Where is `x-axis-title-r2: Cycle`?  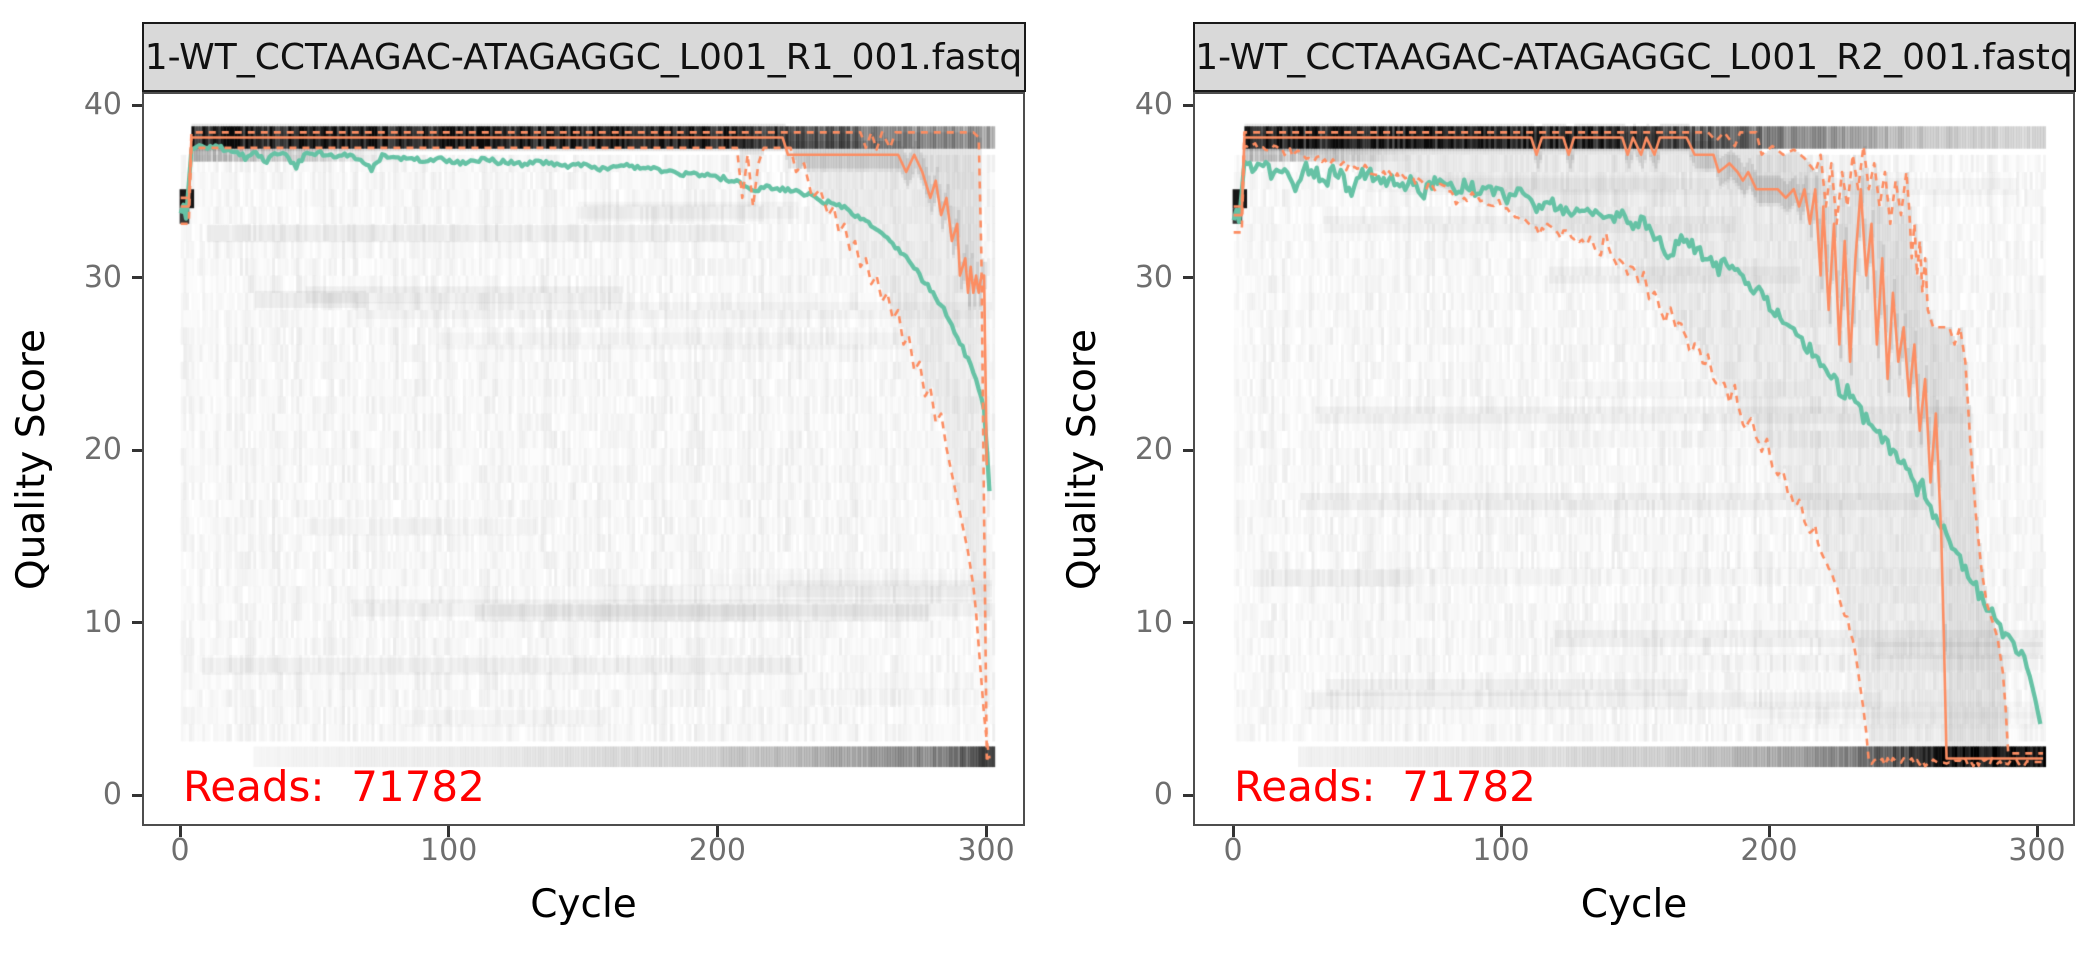
x-axis-title-r2: Cycle is located at coordinates (1634, 904).